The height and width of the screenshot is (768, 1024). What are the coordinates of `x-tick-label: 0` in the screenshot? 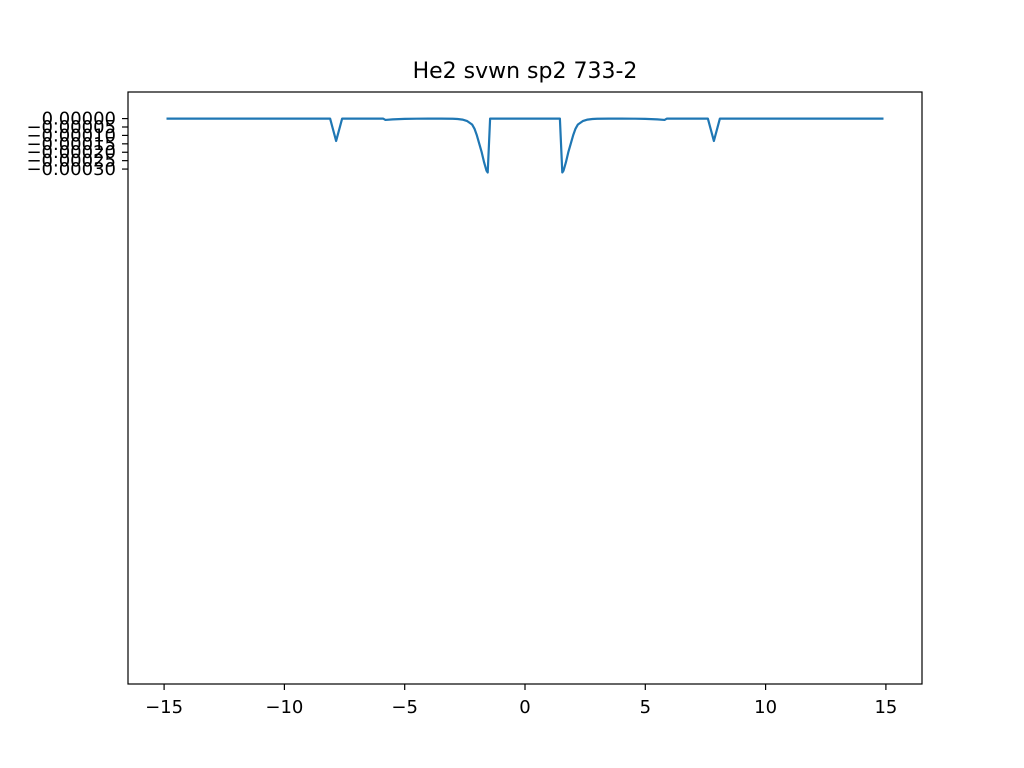 It's located at (524, 707).